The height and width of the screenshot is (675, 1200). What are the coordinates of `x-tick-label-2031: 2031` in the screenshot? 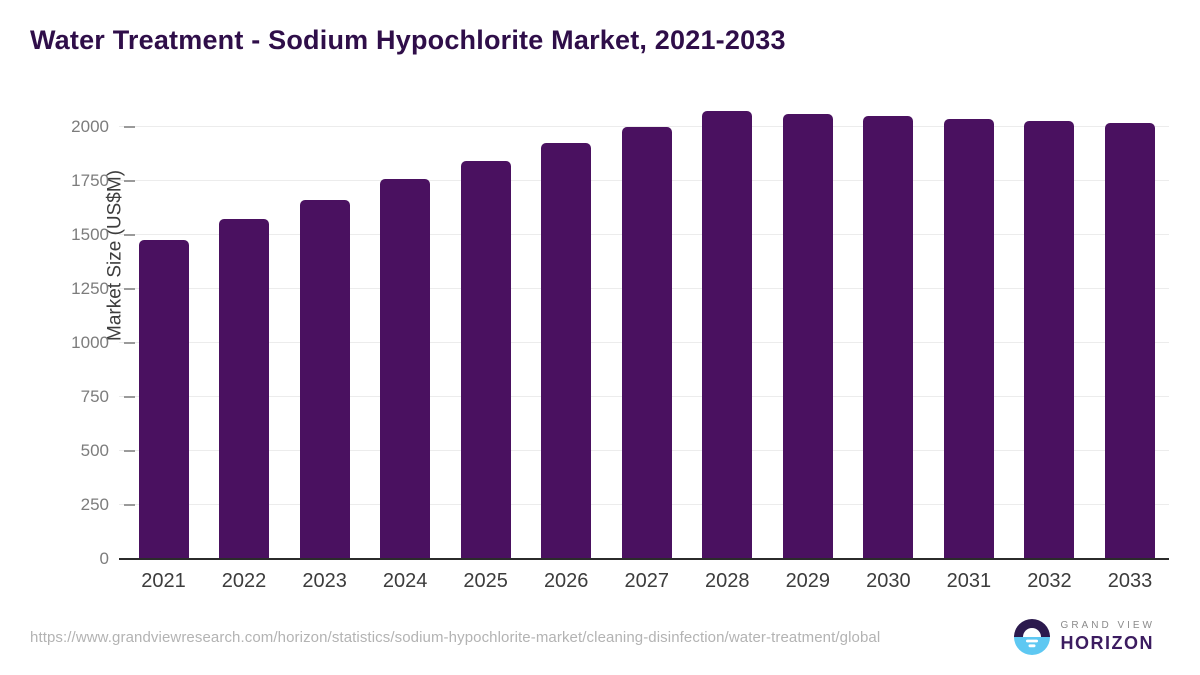 It's located at (969, 581).